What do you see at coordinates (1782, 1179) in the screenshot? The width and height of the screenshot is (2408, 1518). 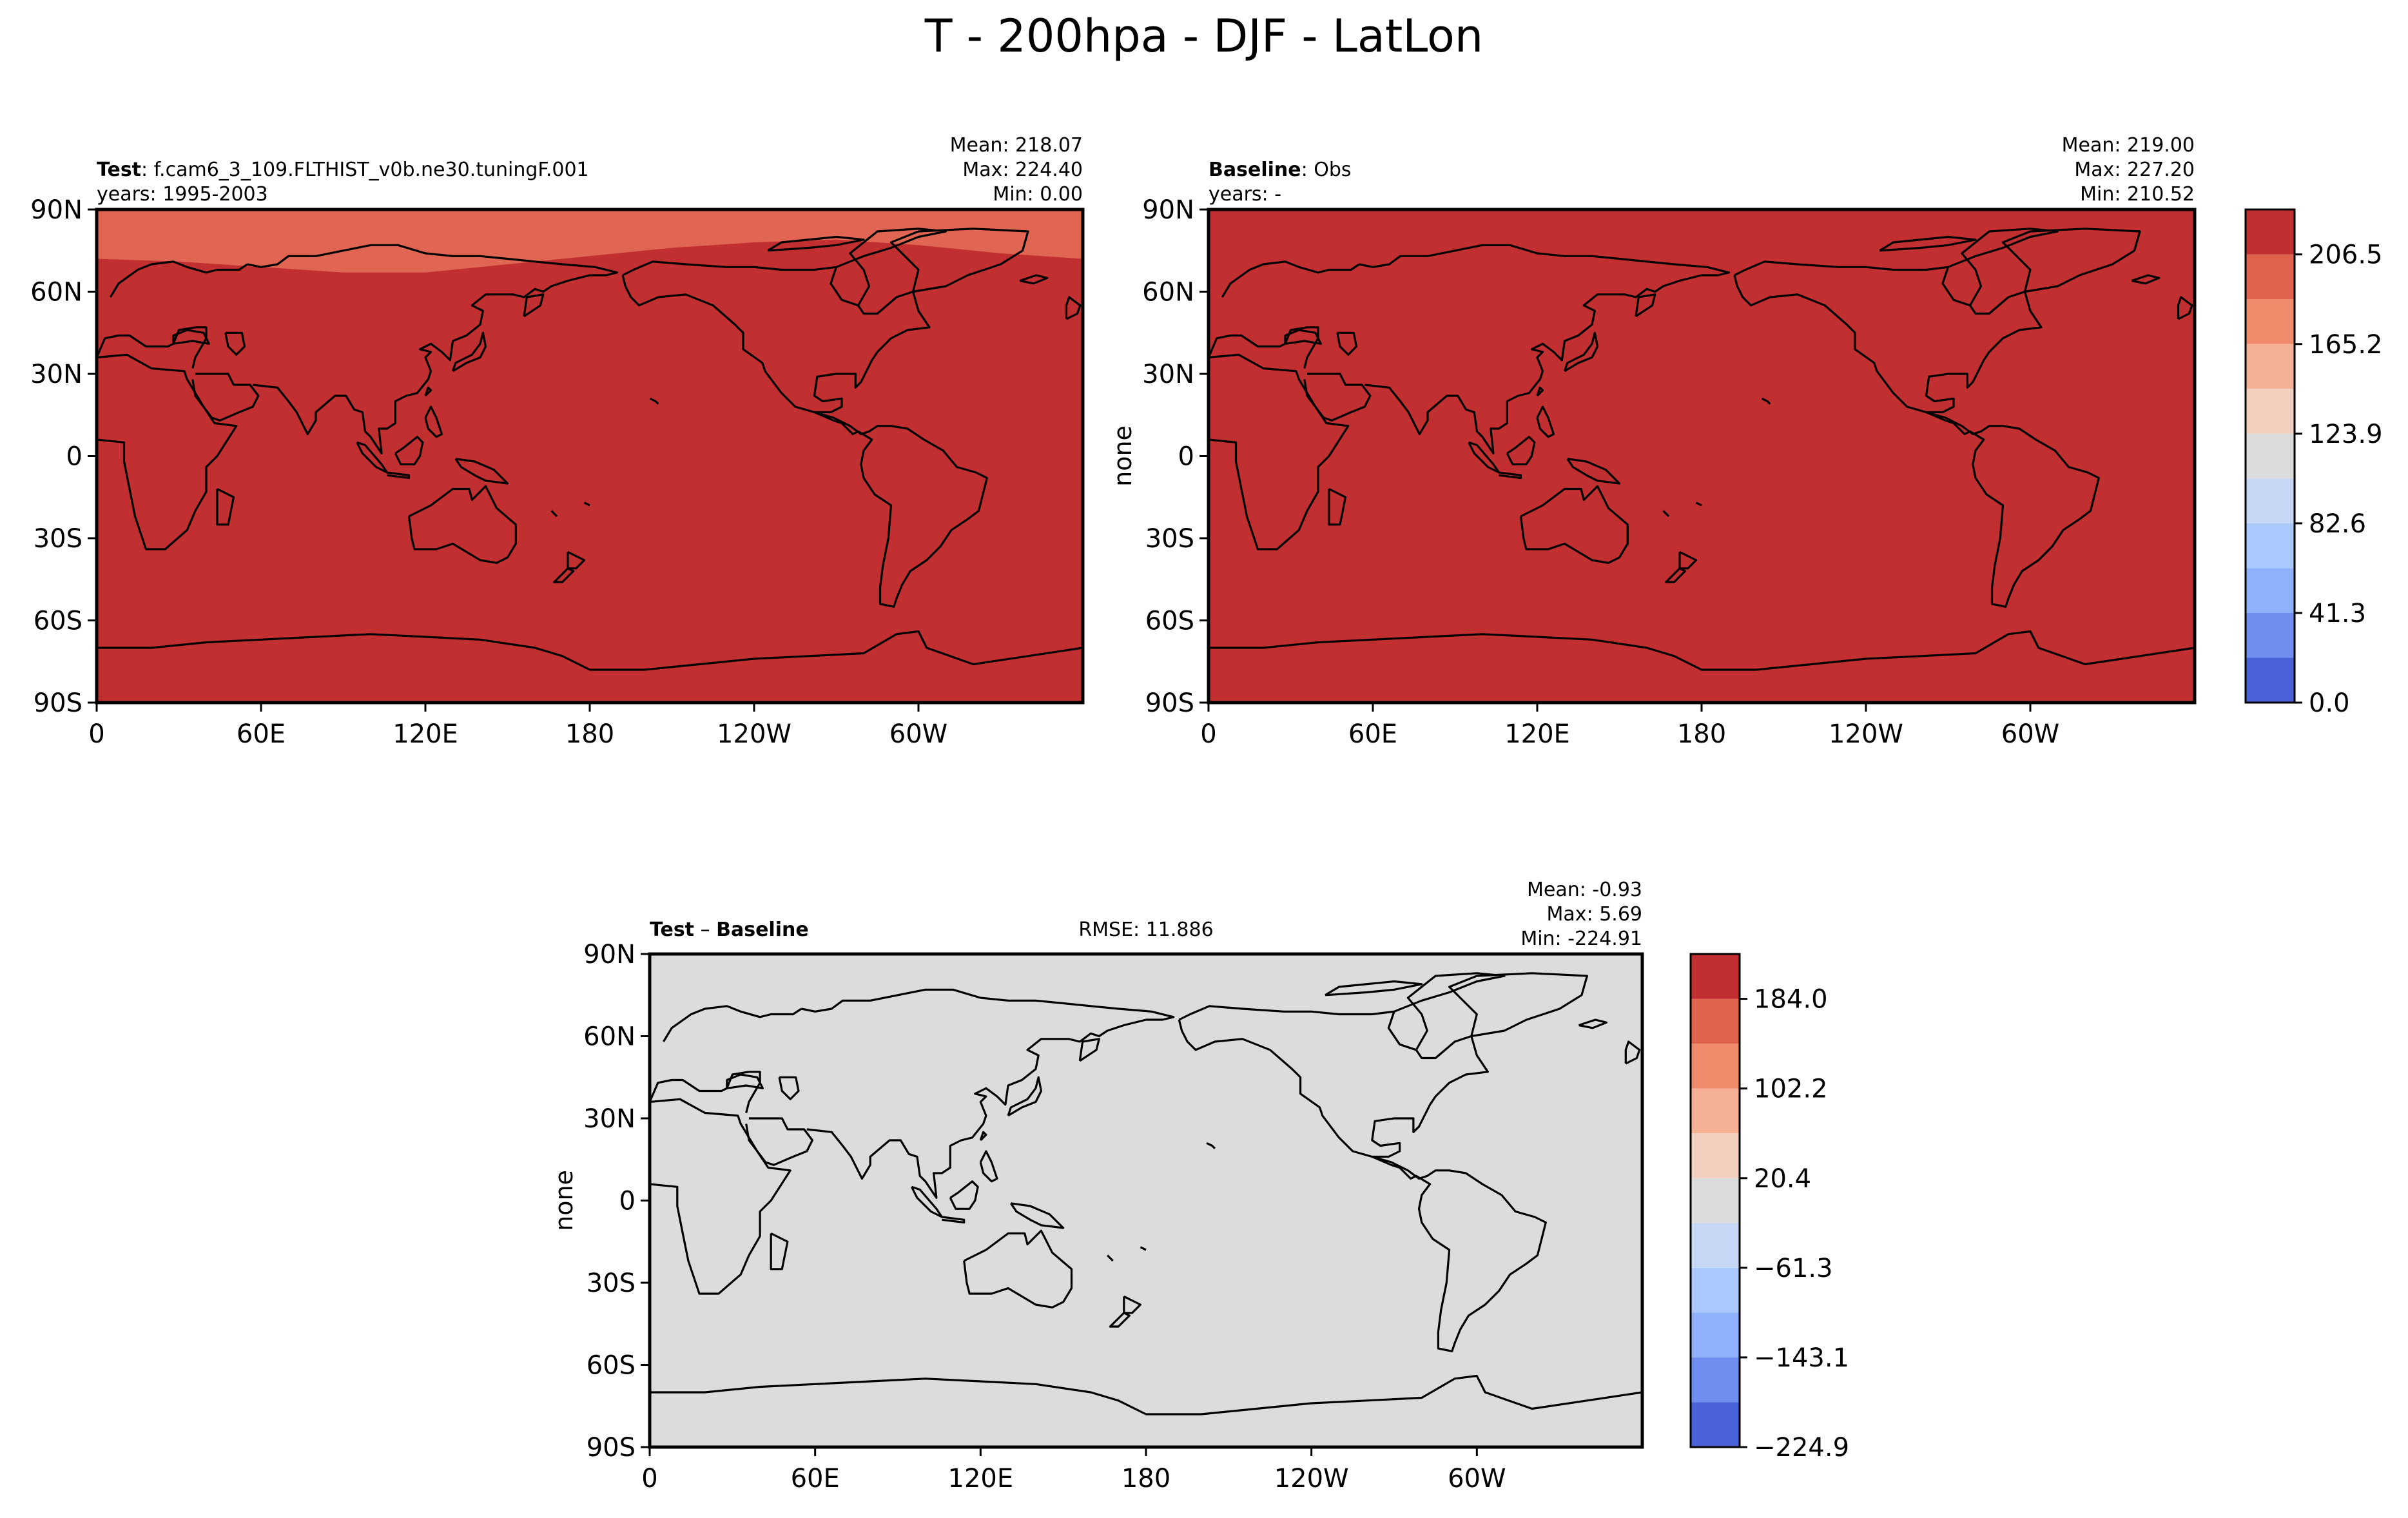 I see `colorbar-tick-label: 20.4` at bounding box center [1782, 1179].